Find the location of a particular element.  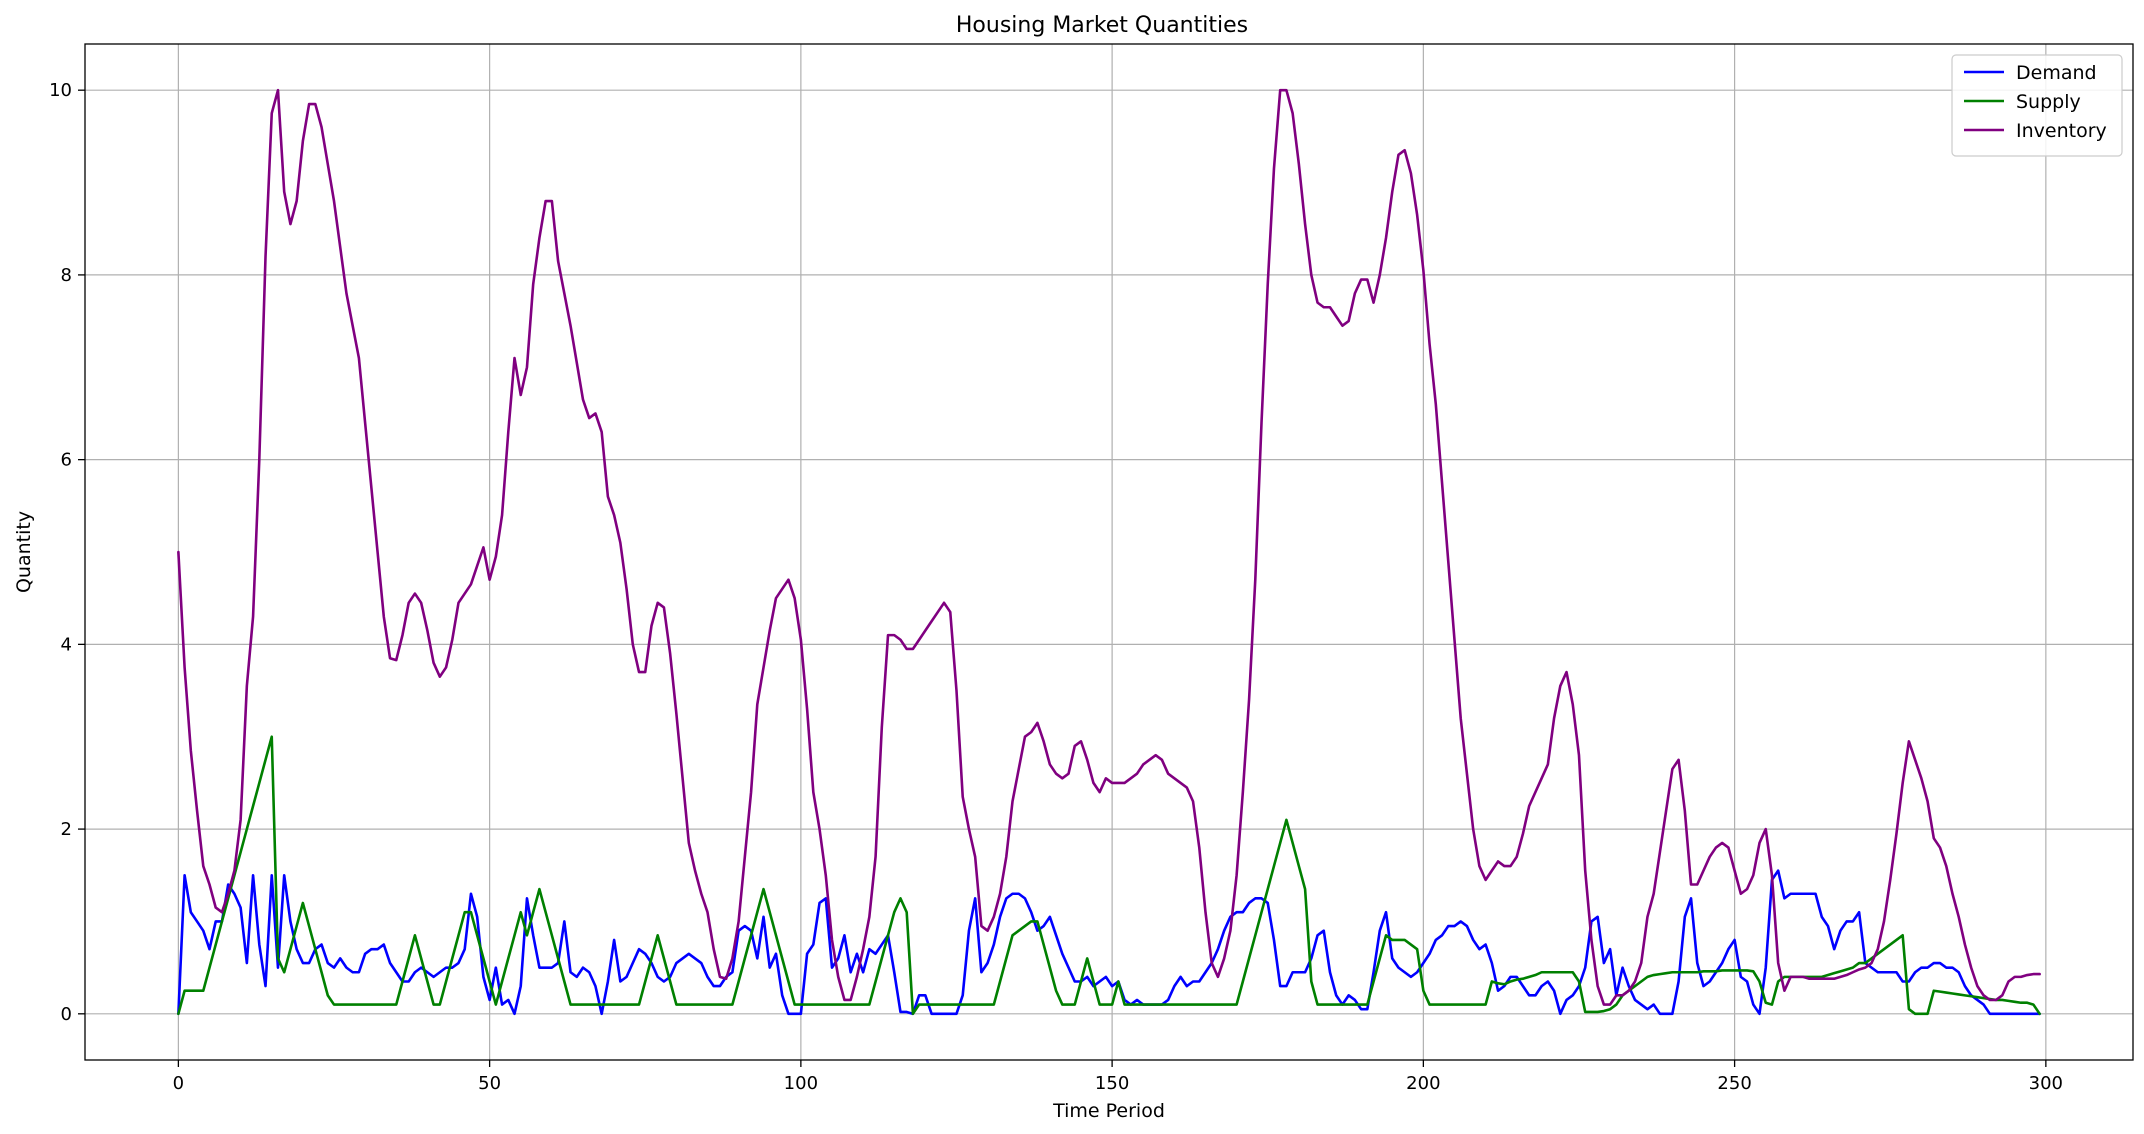

y-axis-label: Quantity is located at coordinates (24, 552).